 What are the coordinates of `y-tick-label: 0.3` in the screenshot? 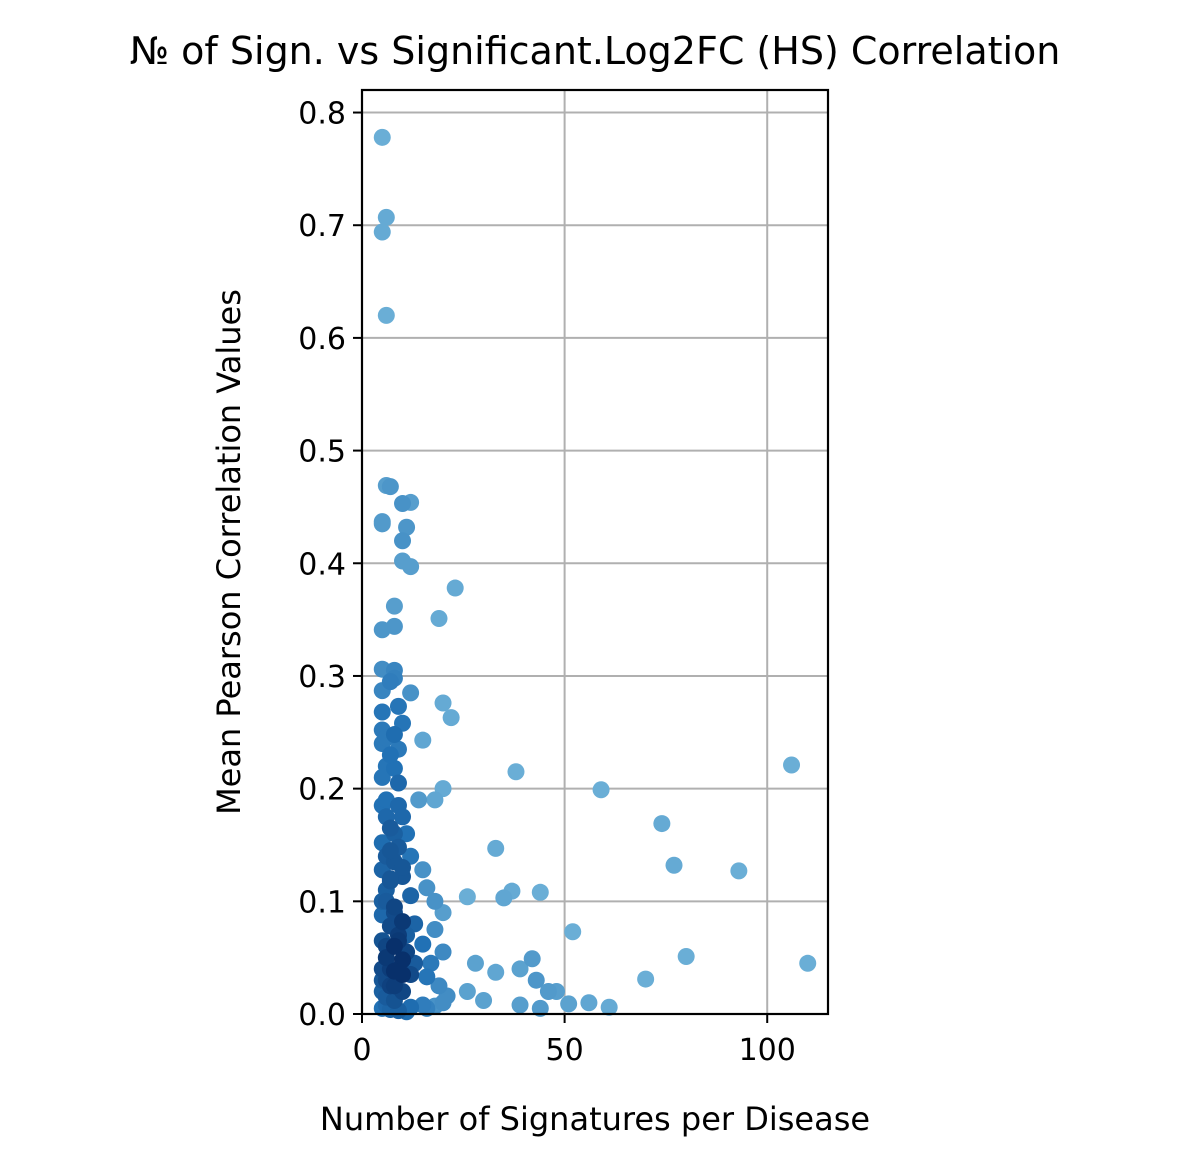 It's located at (322, 677).